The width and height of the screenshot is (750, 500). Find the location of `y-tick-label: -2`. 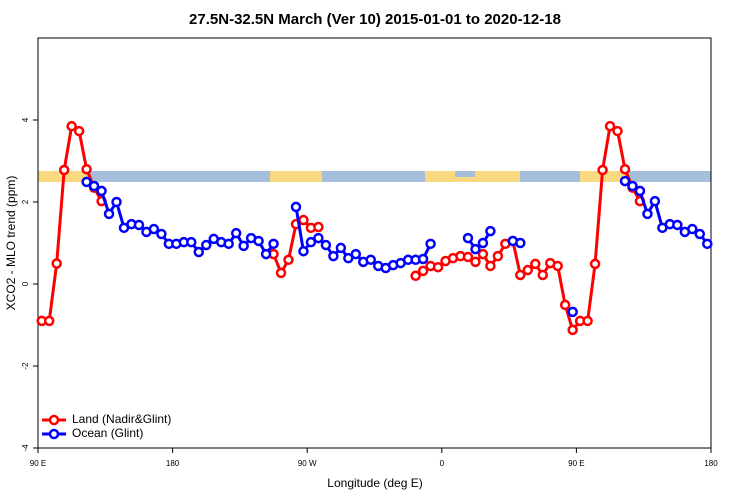

y-tick-label: -2 is located at coordinates (25, 366).